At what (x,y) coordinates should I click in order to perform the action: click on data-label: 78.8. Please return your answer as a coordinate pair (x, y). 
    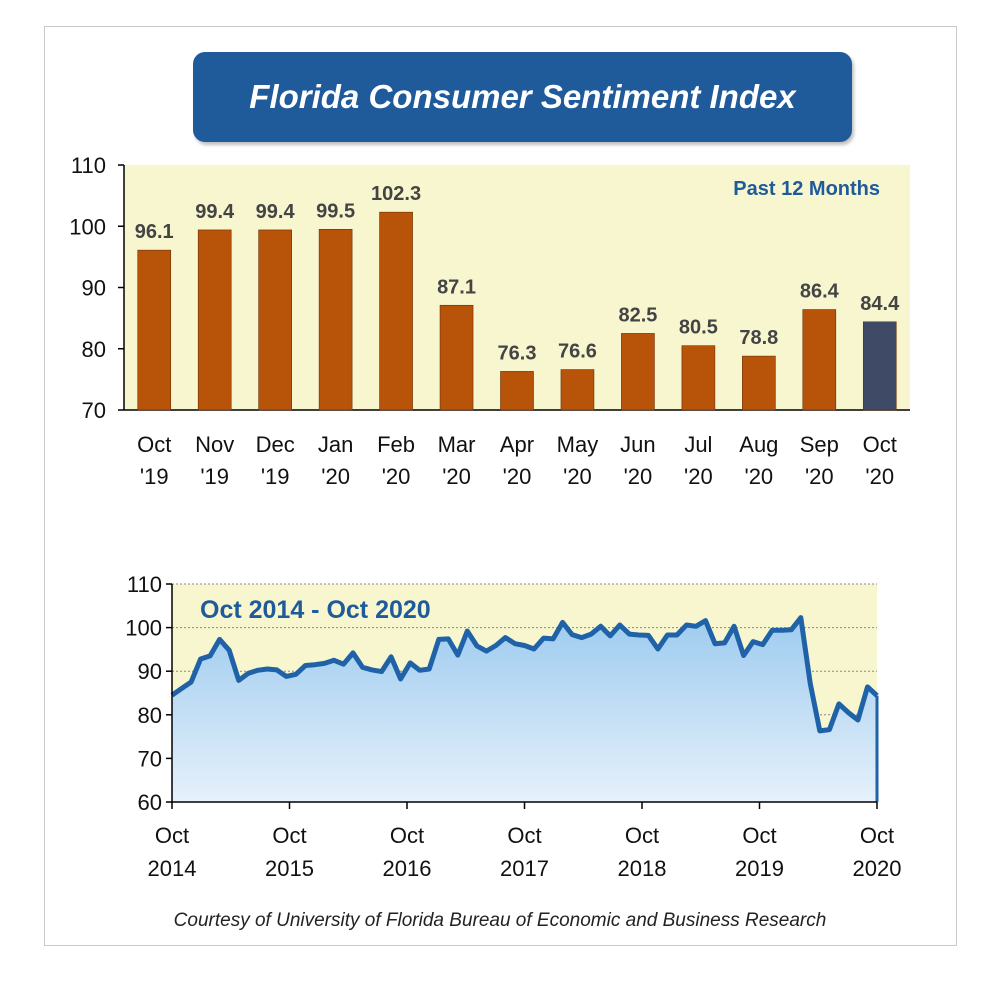
    Looking at the image, I should click on (758, 338).